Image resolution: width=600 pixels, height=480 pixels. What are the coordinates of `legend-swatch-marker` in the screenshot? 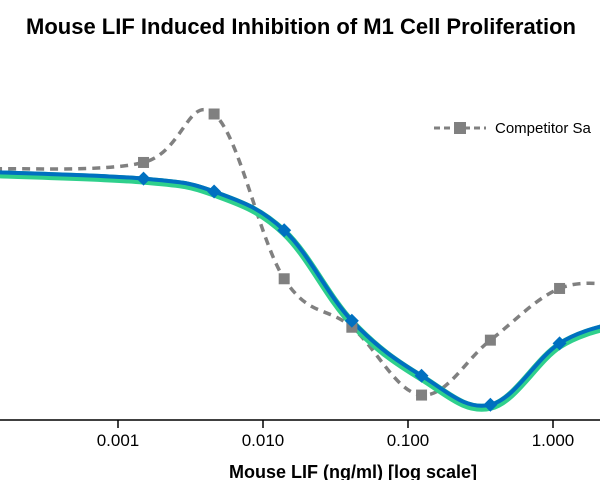 It's located at (460, 128).